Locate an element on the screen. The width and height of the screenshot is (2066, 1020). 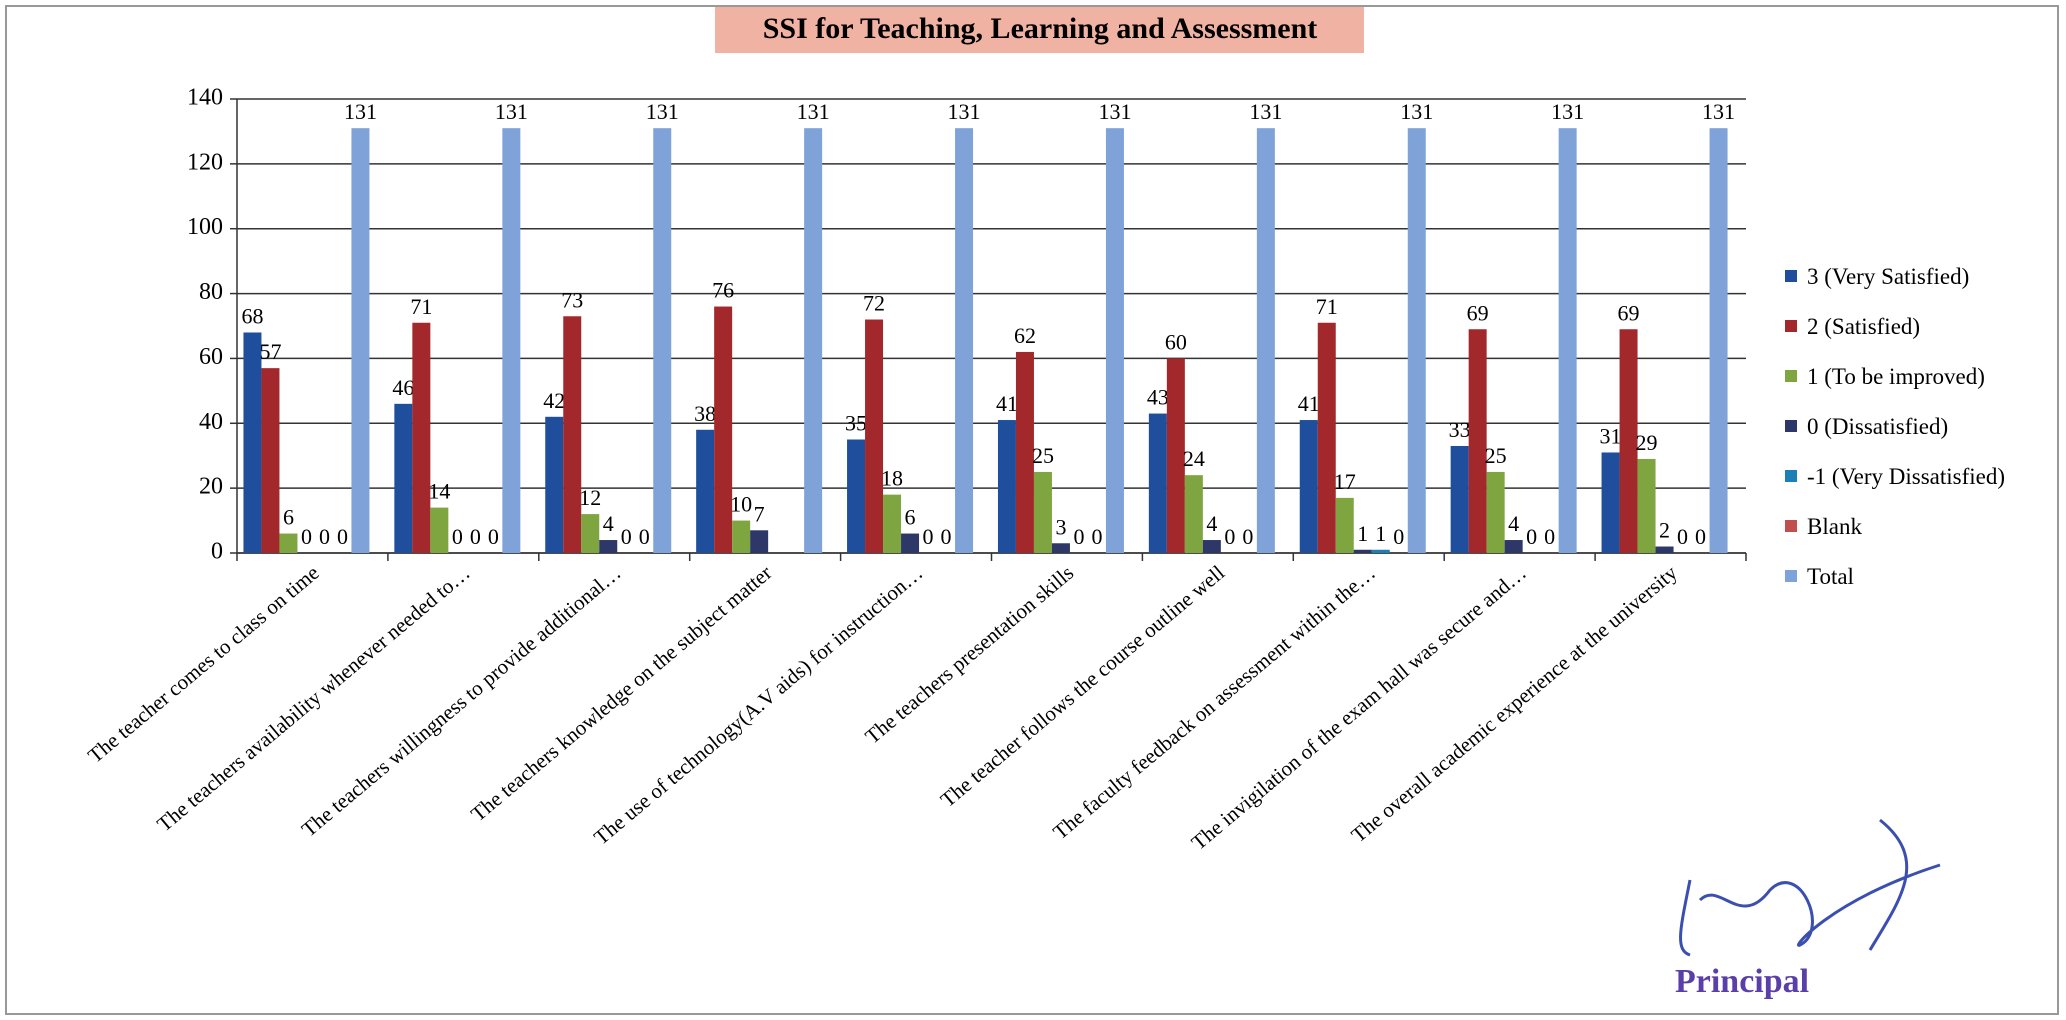
data-label: 17 is located at coordinates (1345, 481).